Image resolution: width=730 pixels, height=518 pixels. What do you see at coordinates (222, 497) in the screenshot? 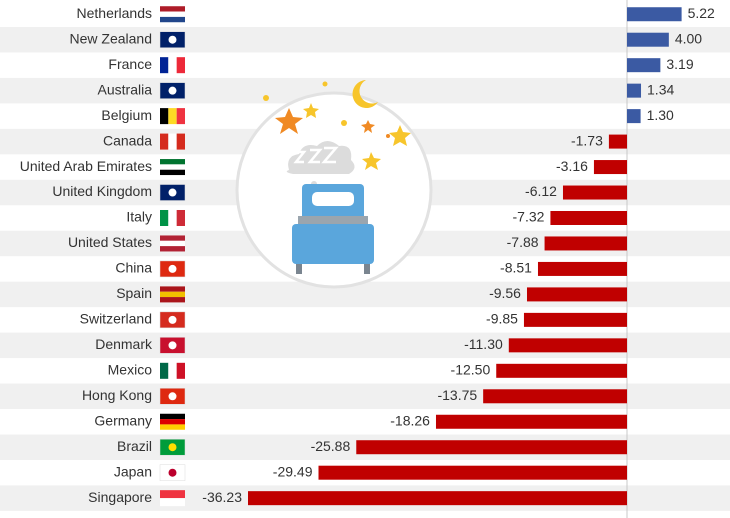
I see `value-label: -36.23` at bounding box center [222, 497].